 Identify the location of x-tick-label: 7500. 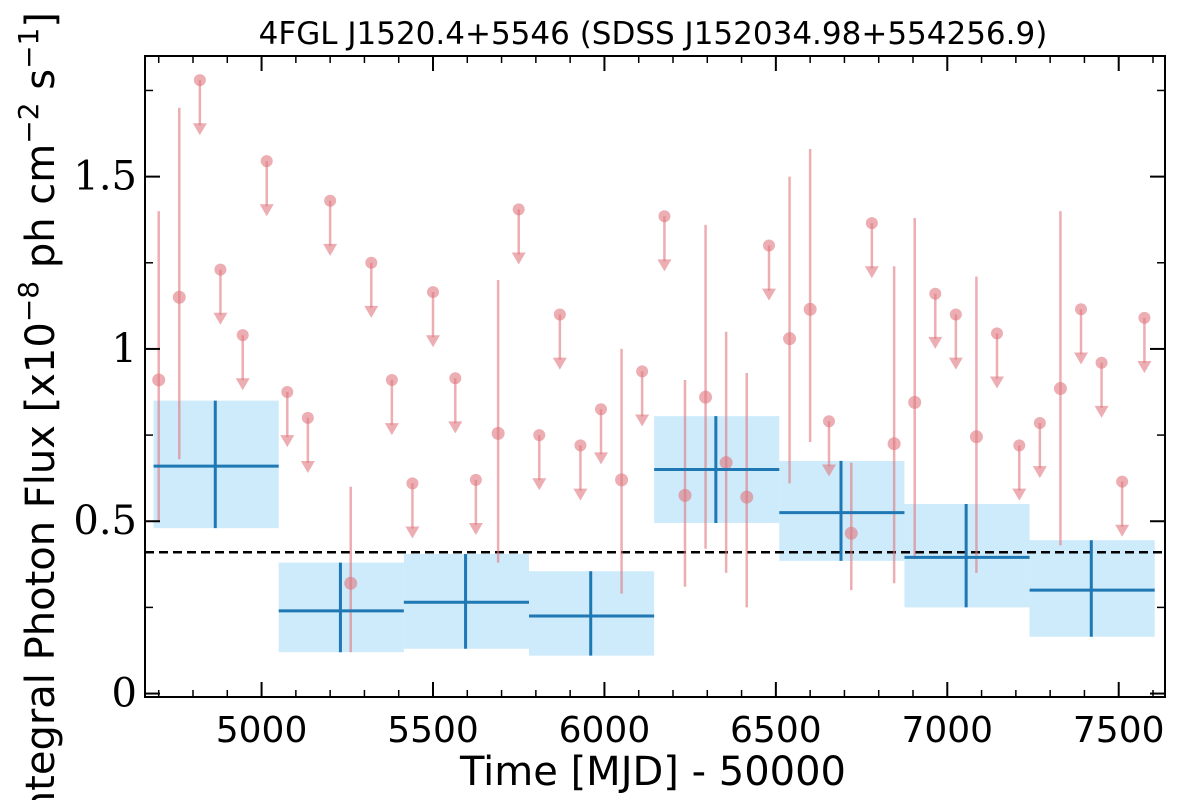
(1119, 730).